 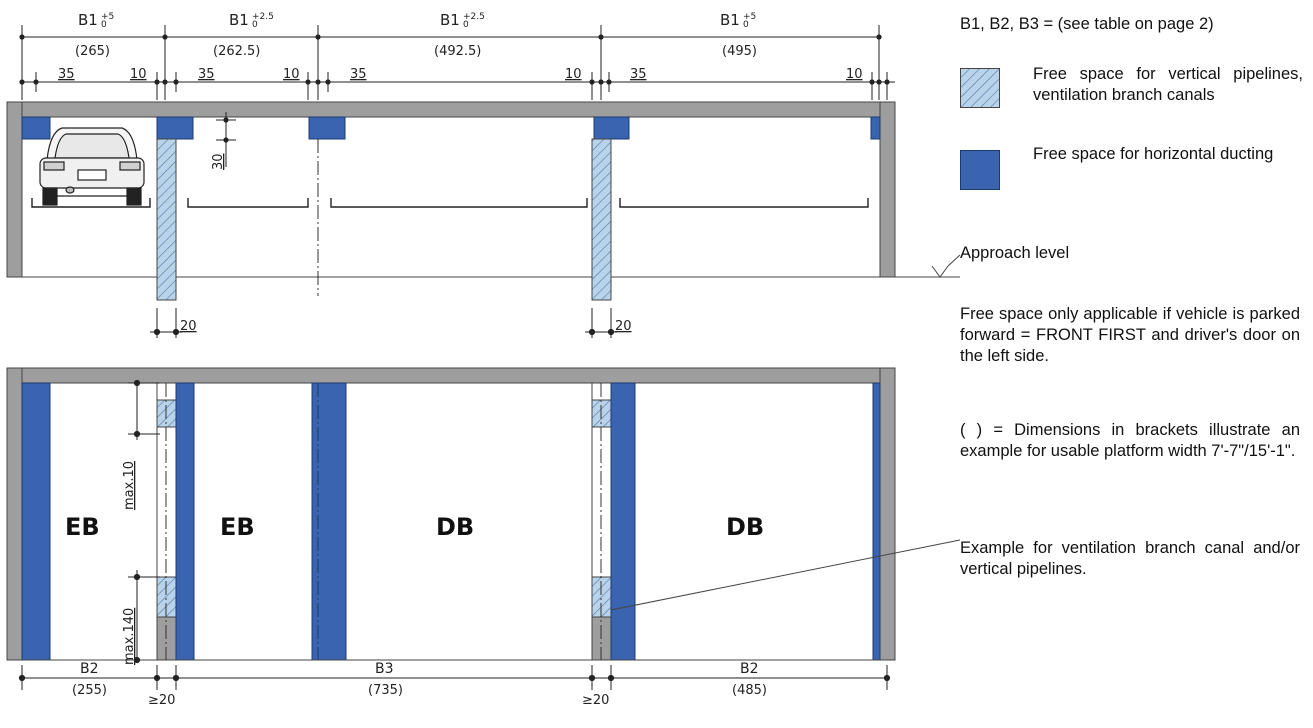 What do you see at coordinates (1130, 167) in the screenshot?
I see `legend-horizontal: Free space for horizontal ducting` at bounding box center [1130, 167].